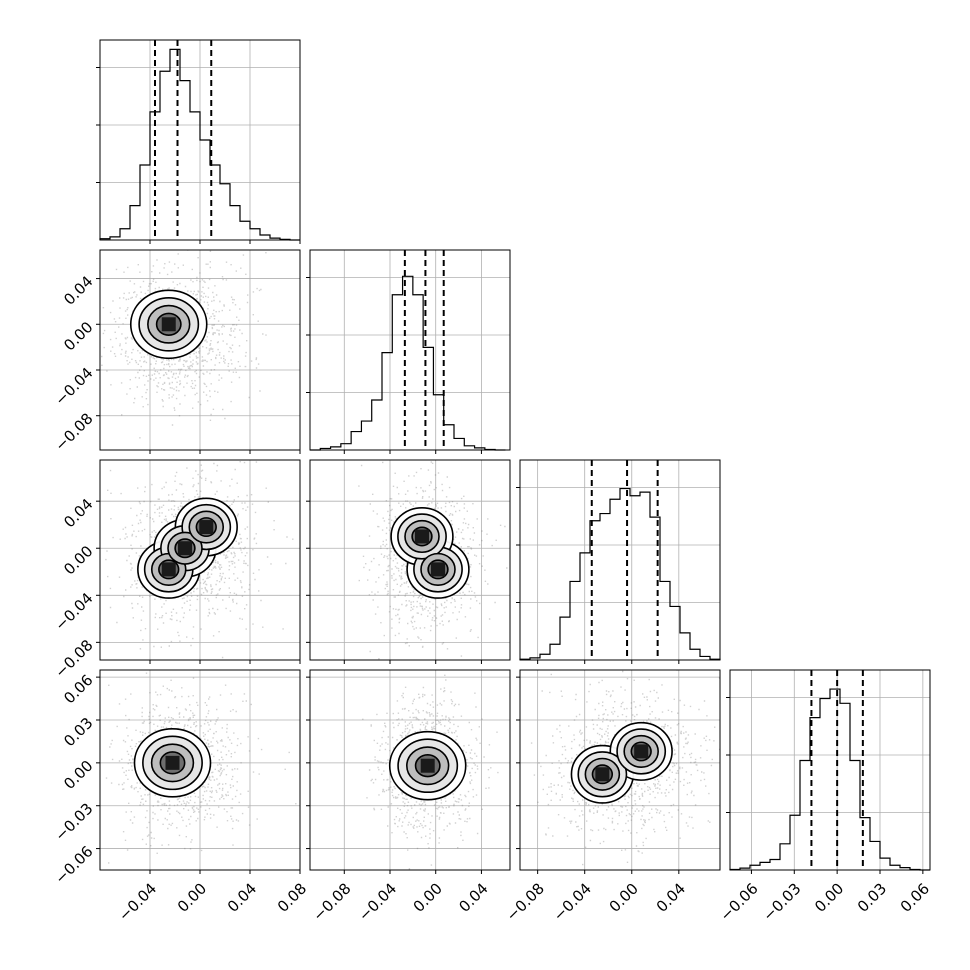  Describe the element at coordinates (781, 902) in the screenshot. I see `x-tick-label: −0.03` at that location.